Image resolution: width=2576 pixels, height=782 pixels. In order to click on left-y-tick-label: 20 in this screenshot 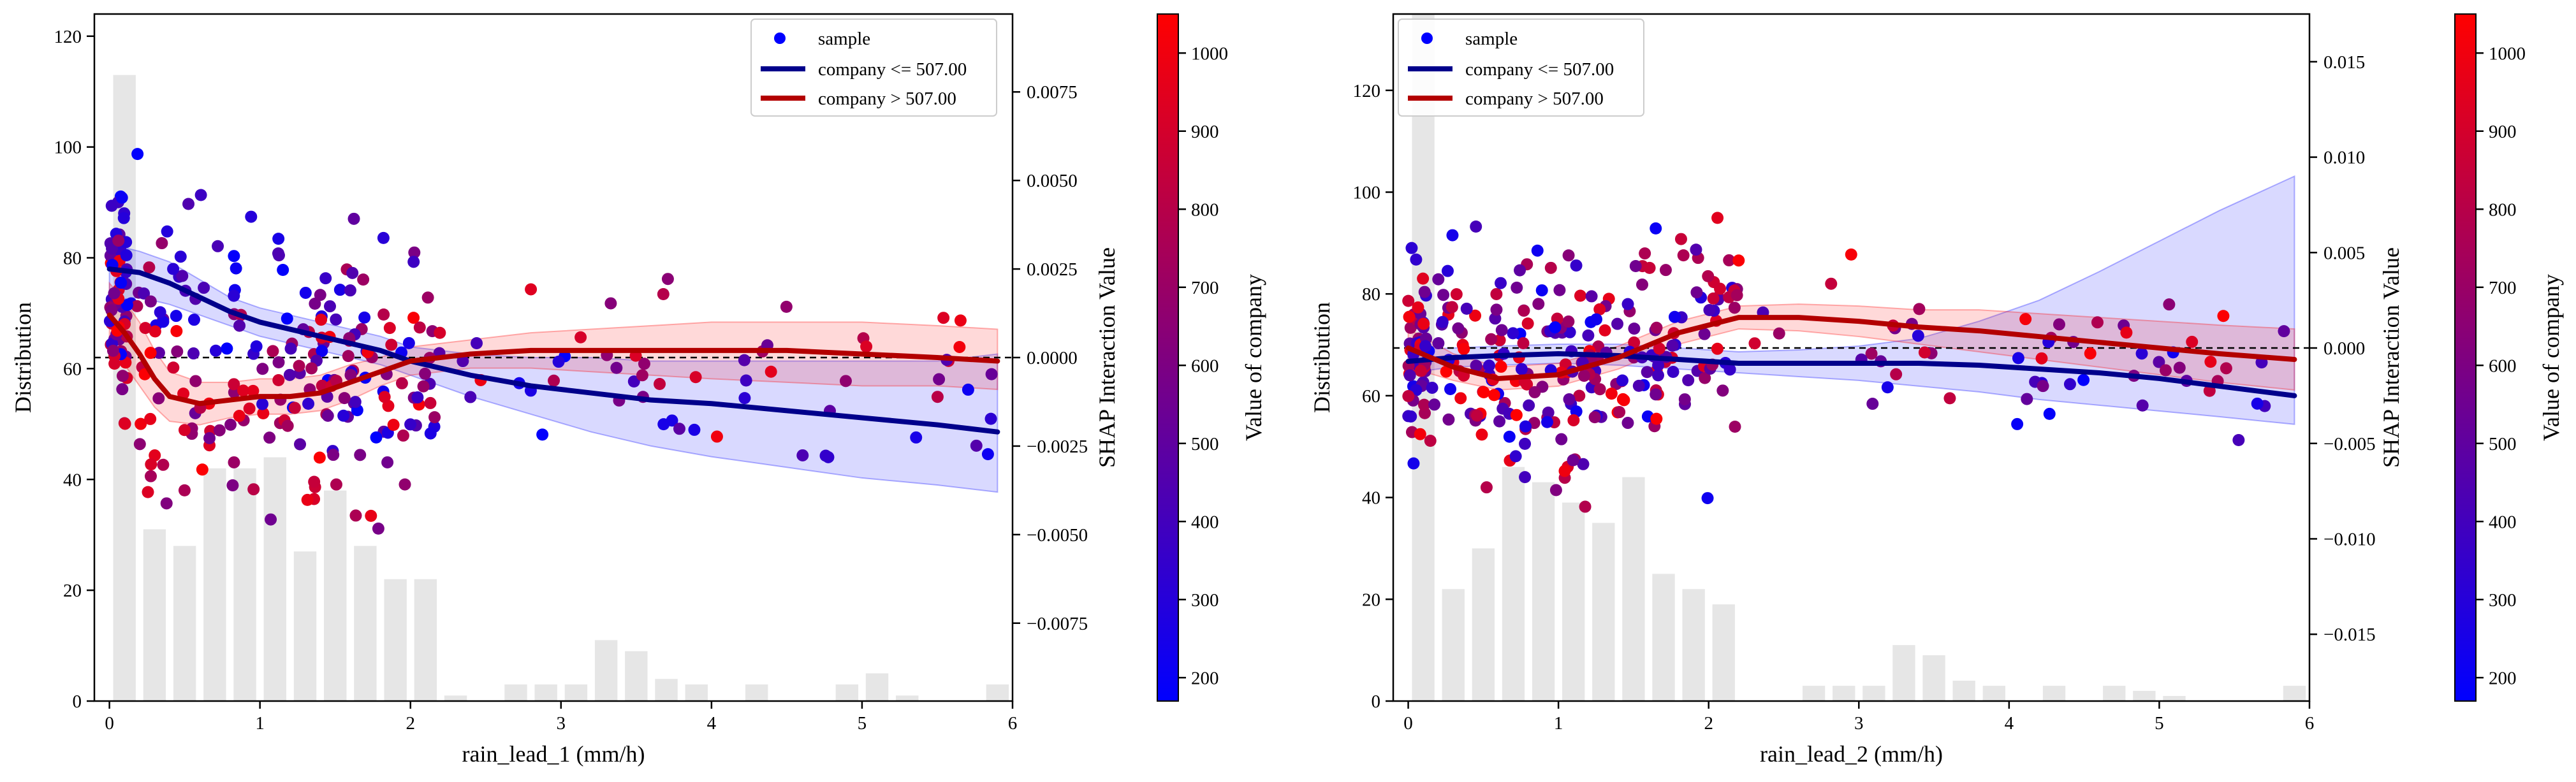, I will do `click(72, 591)`.